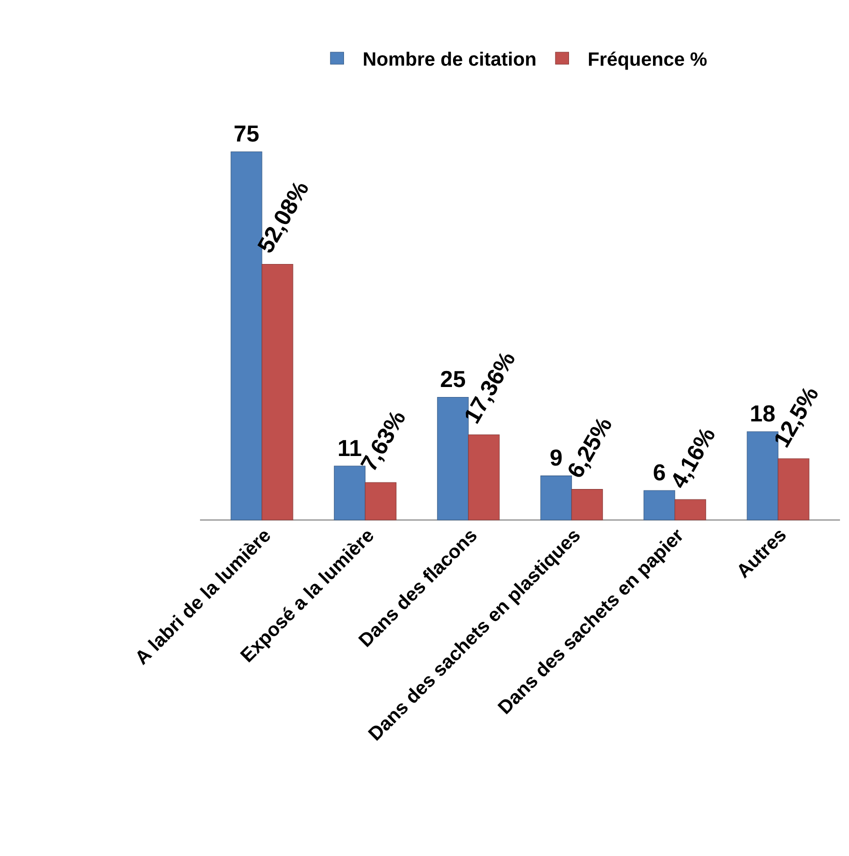 This screenshot has width=849, height=856. What do you see at coordinates (556, 457) in the screenshot?
I see `data-label: 9` at bounding box center [556, 457].